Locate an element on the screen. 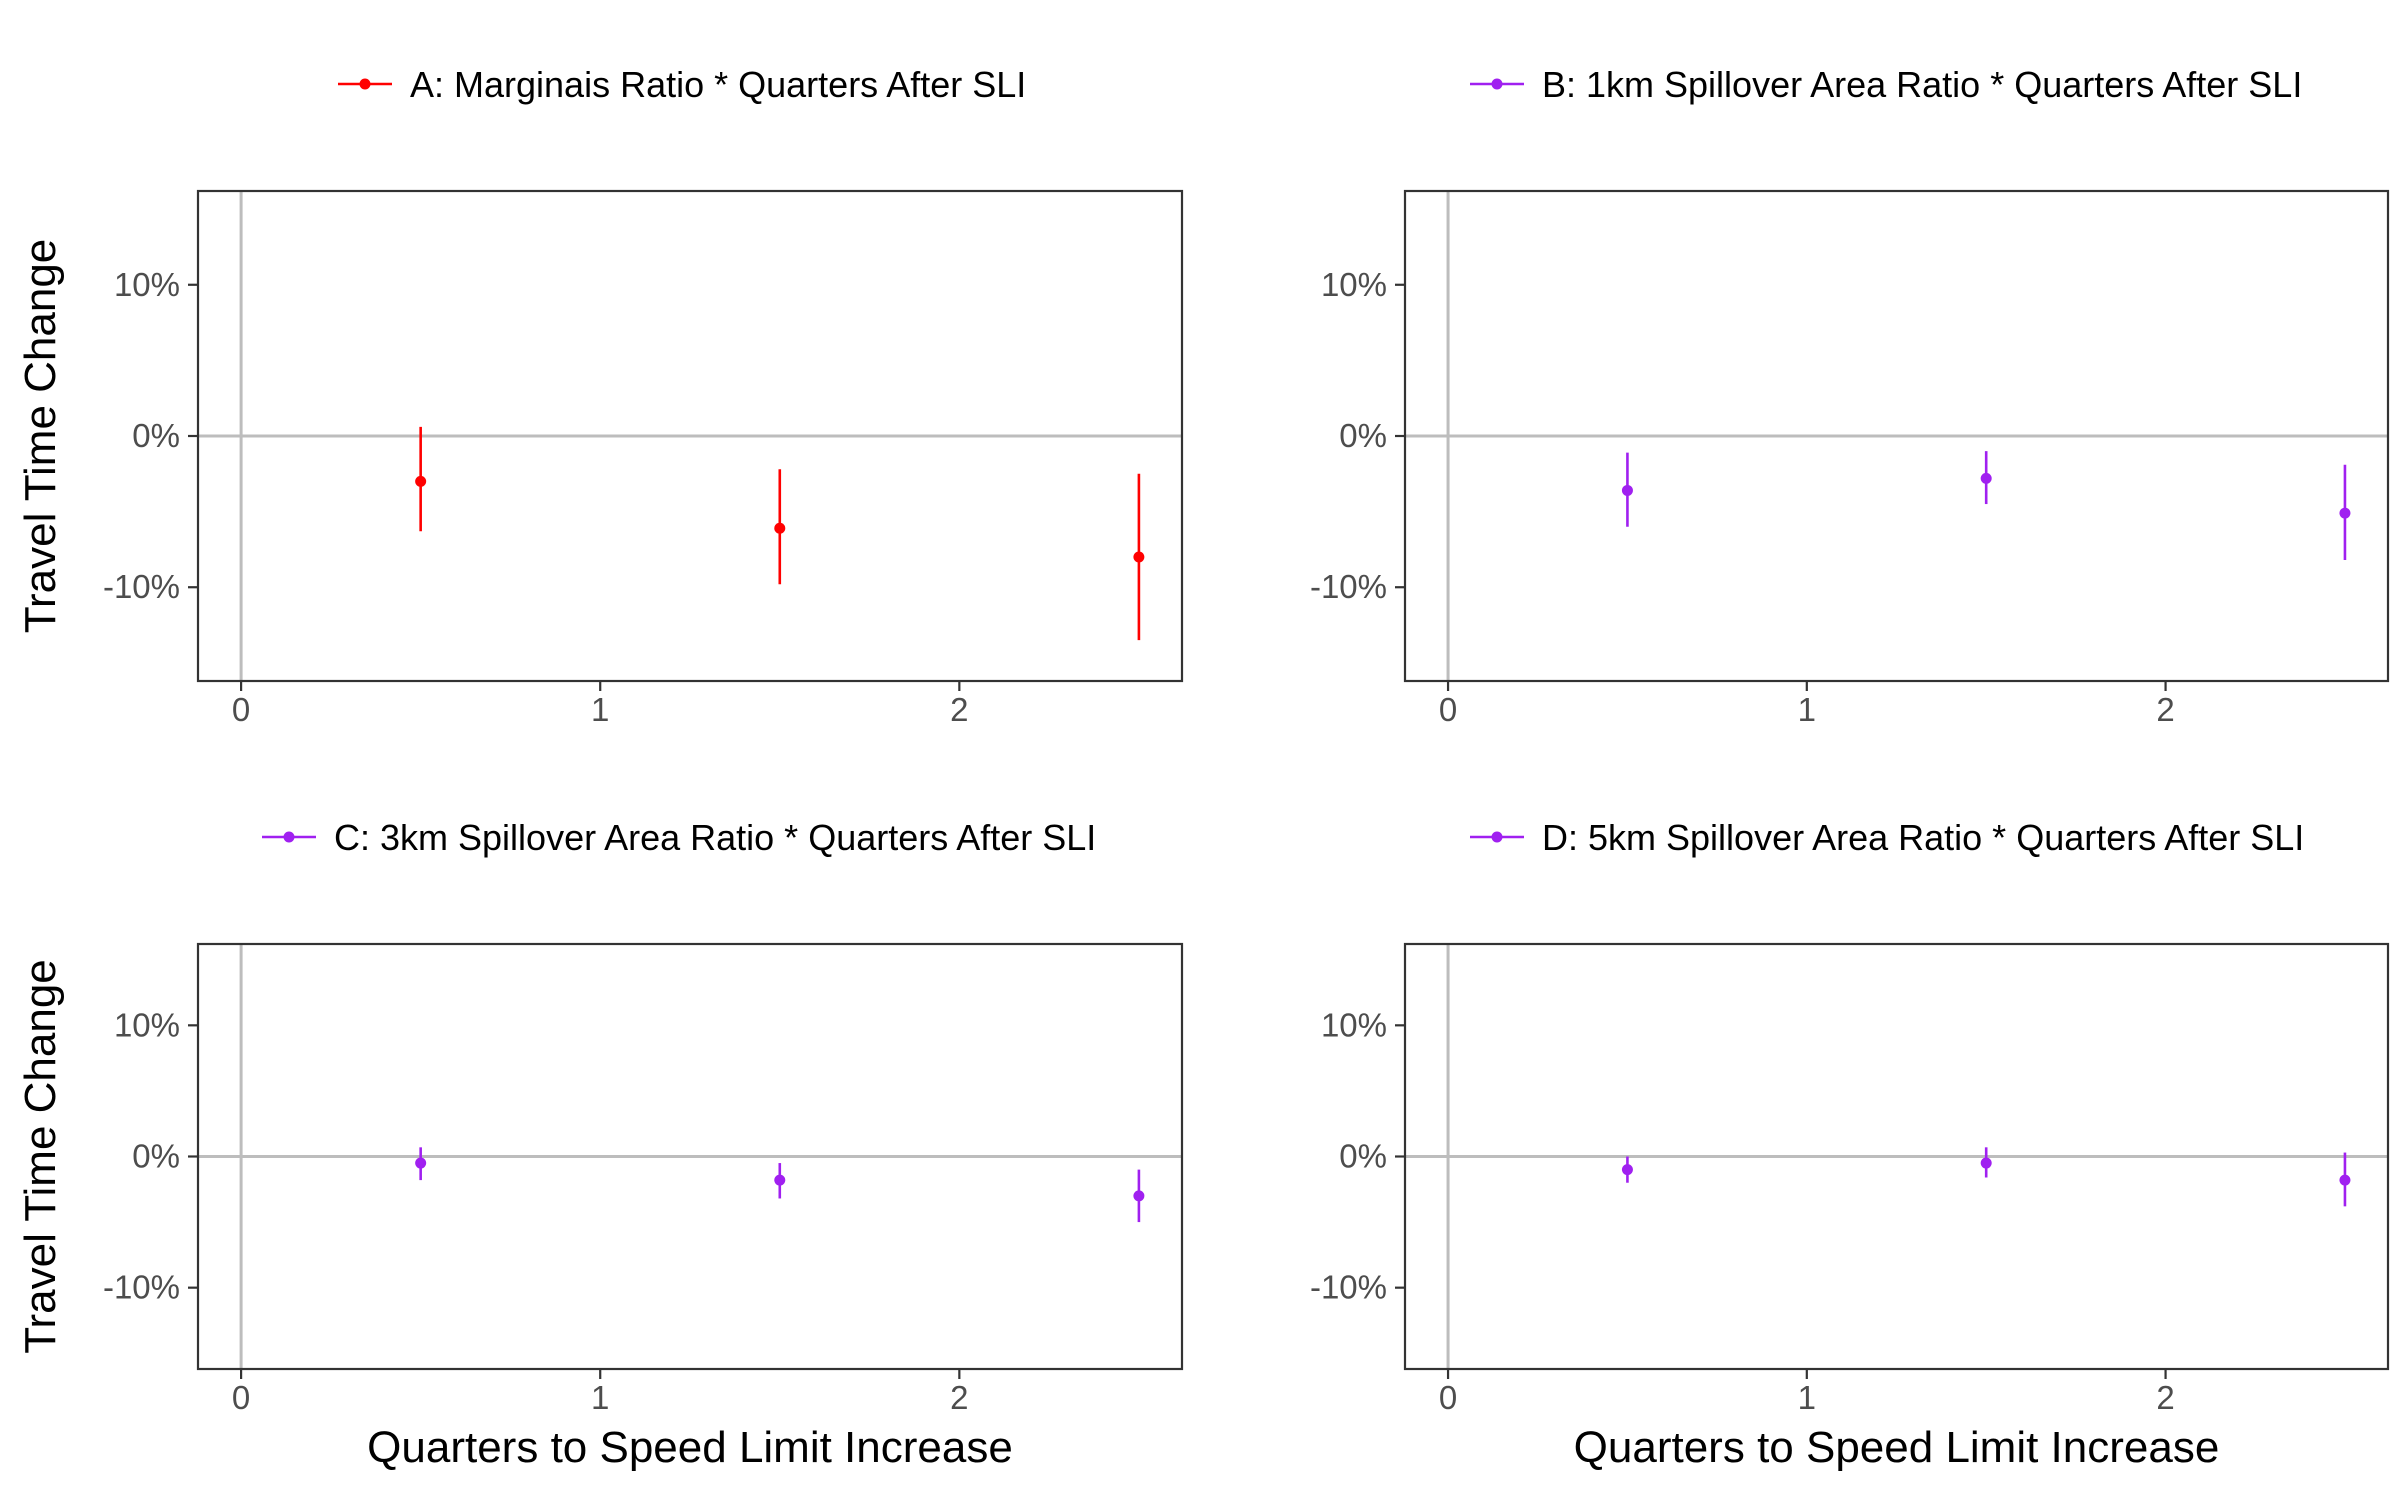 The image size is (2400, 1500). panel-b-y-tick-label: 0% is located at coordinates (1363, 435).